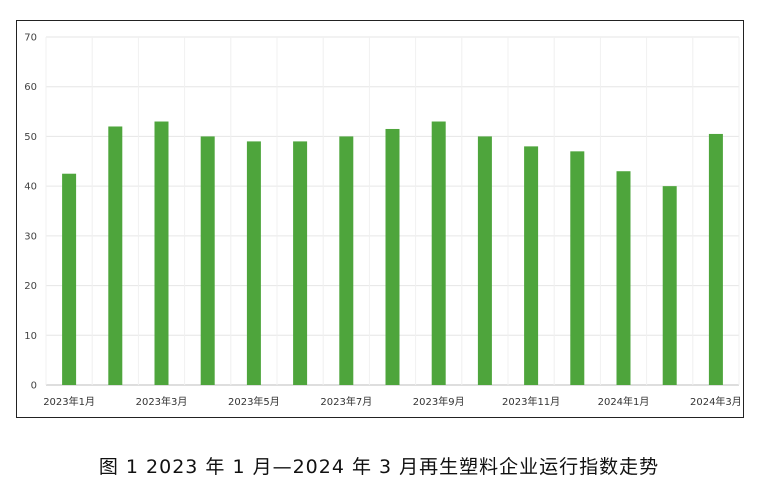 The height and width of the screenshot is (496, 758). Describe the element at coordinates (30, 137) in the screenshot. I see `y-tick-label: 50` at that location.